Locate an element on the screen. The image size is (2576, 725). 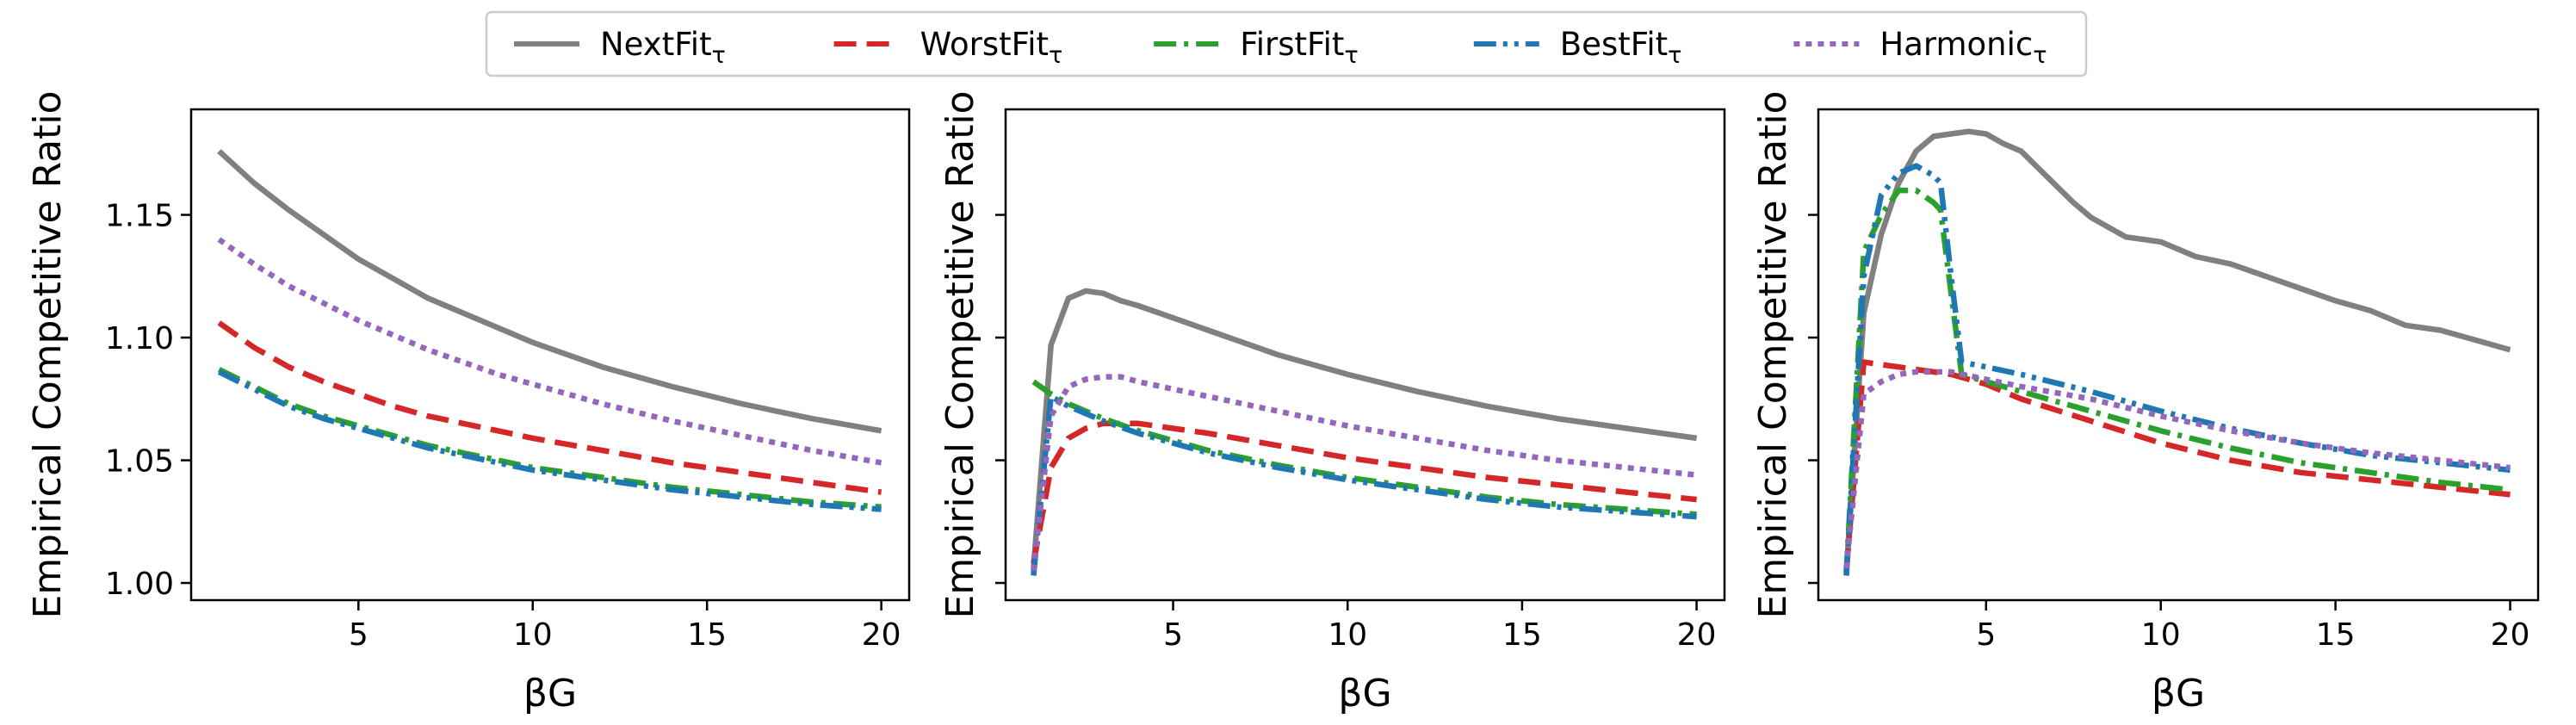
legend-entry-bestfit: BestFitτ is located at coordinates (1577, 47).